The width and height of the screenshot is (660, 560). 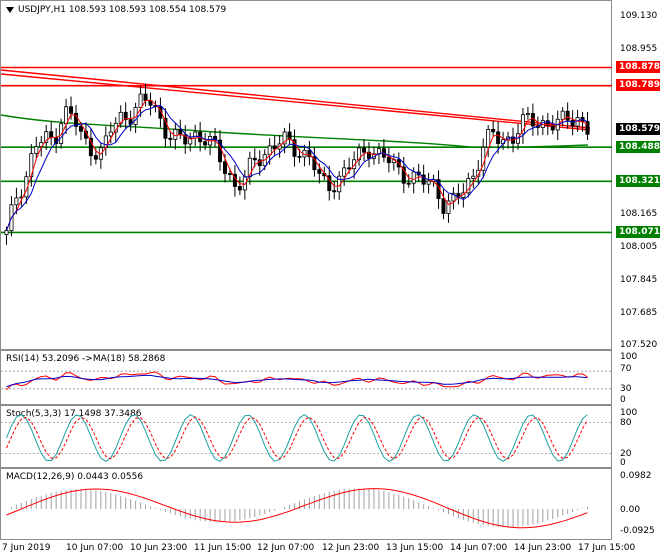 What do you see at coordinates (86, 359) in the screenshot?
I see `rsi-title: RSI(14) 53.2096 ->MA(18) 58.2868` at bounding box center [86, 359].